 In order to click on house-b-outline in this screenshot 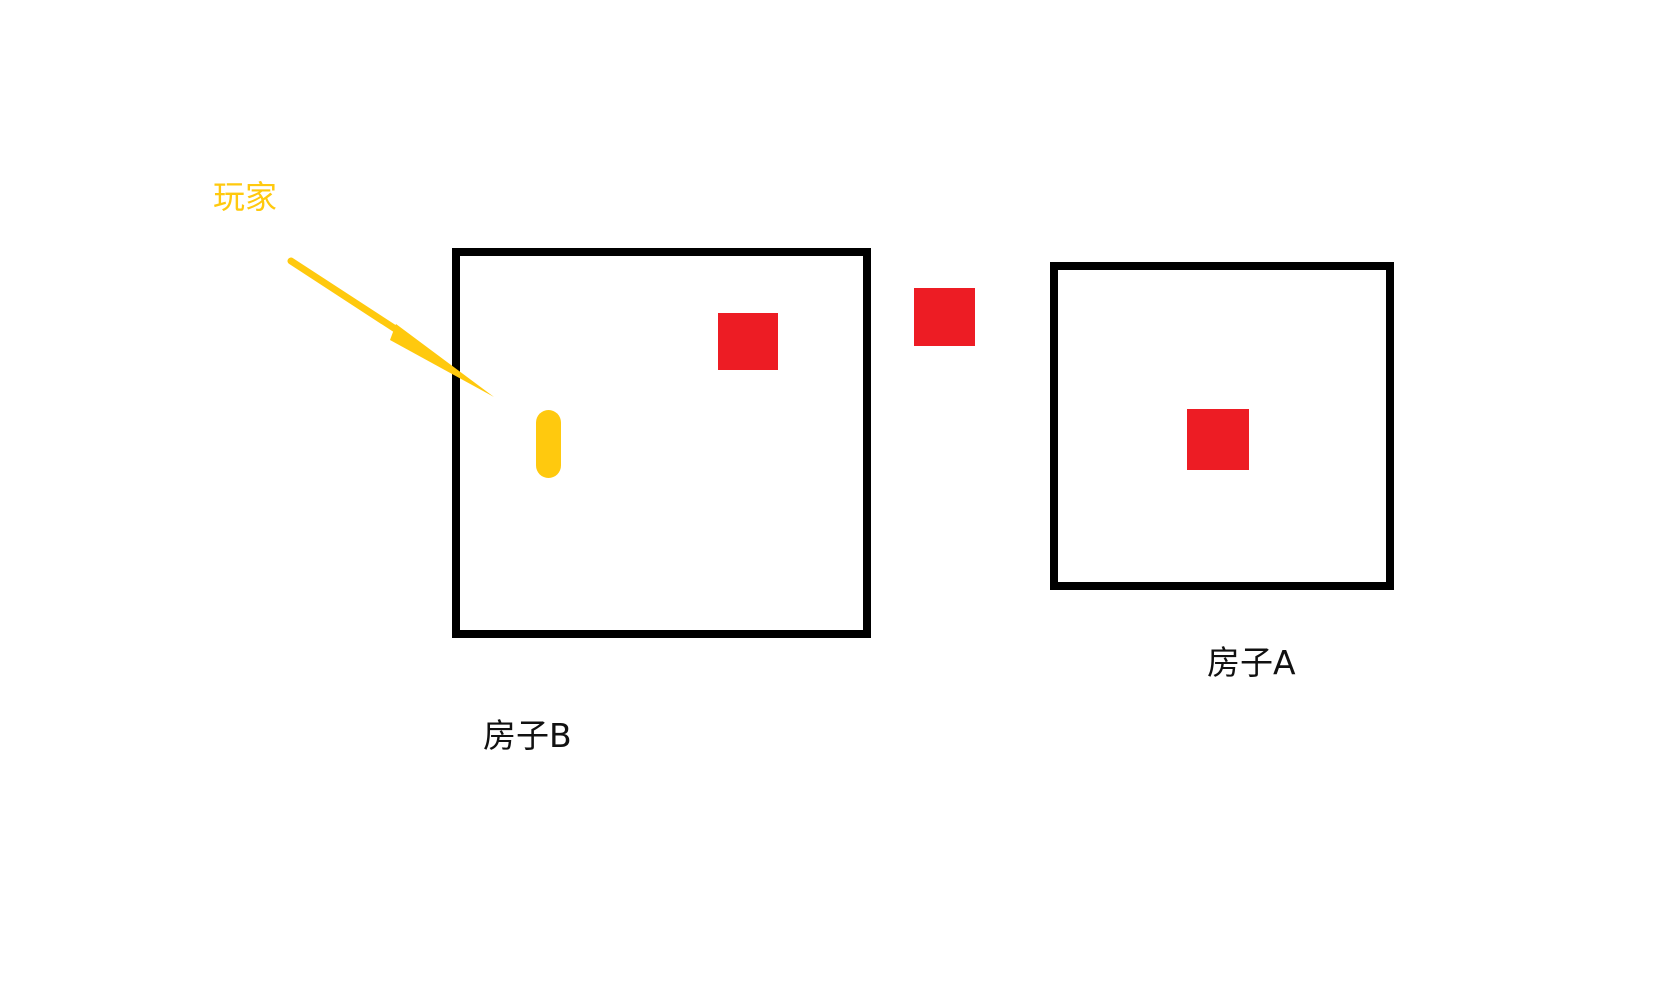, I will do `click(661, 443)`.